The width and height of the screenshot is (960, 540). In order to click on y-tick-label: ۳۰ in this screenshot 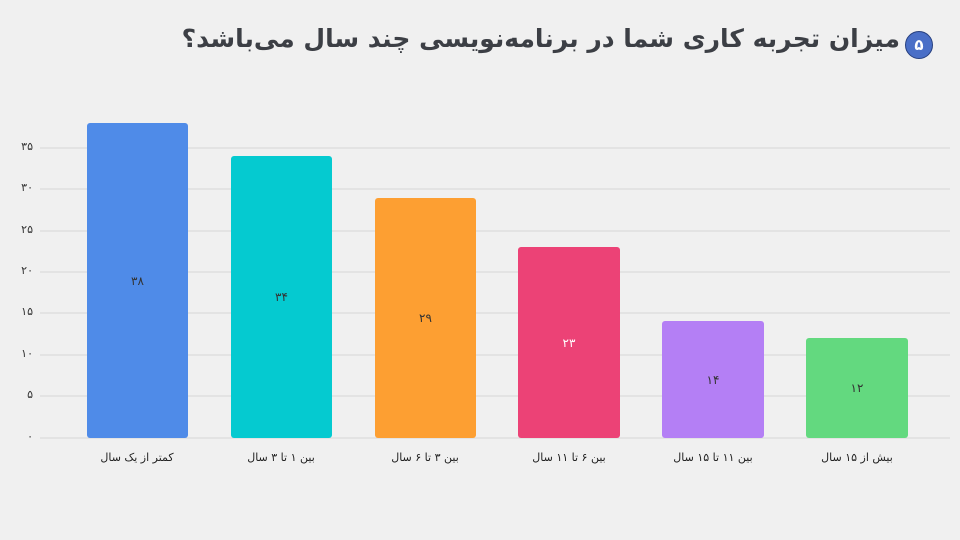, I will do `click(27, 187)`.